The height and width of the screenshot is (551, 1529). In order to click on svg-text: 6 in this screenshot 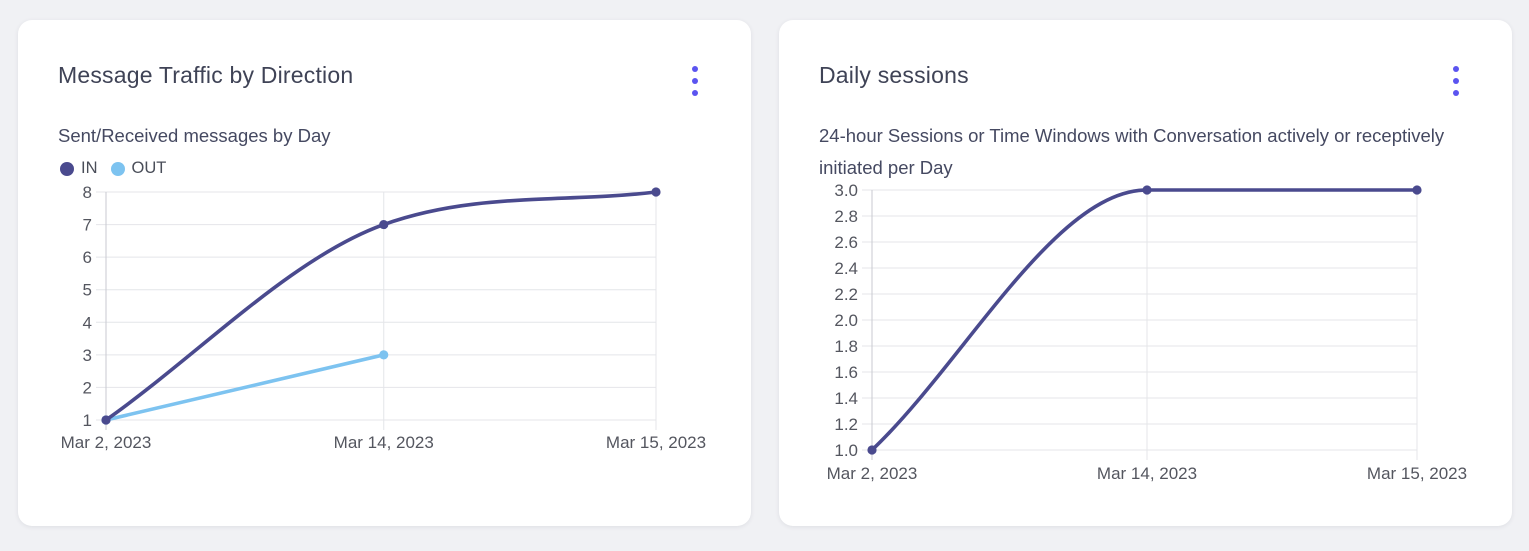, I will do `click(87, 257)`.